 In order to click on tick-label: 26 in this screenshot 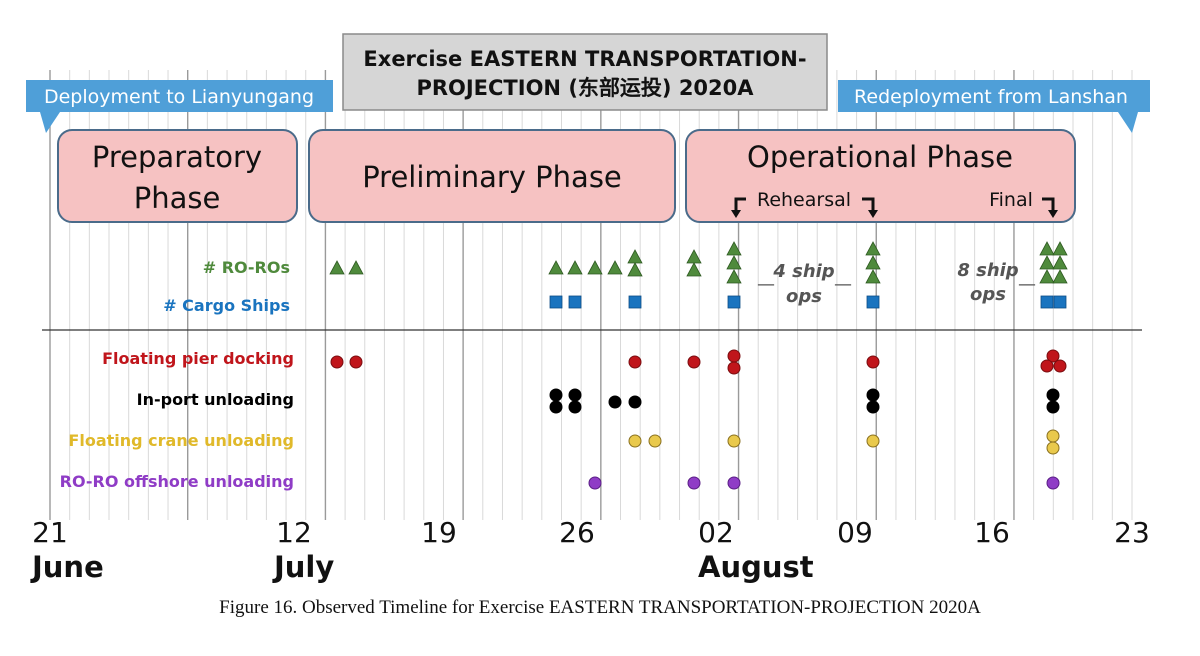, I will do `click(577, 532)`.